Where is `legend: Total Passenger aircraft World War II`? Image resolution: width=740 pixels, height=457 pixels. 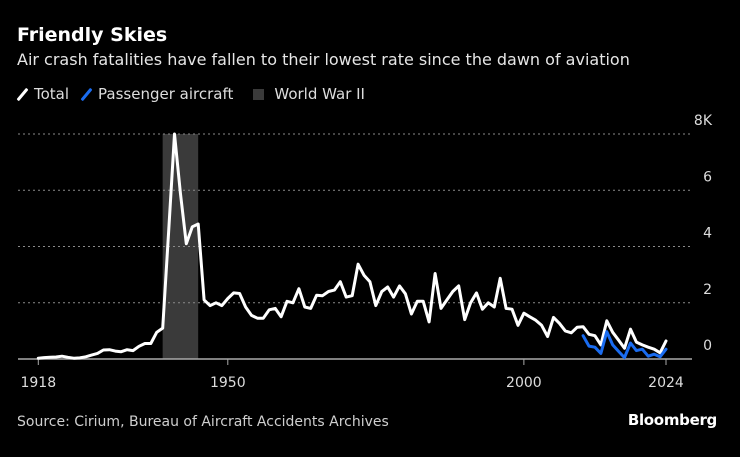 legend: Total Passenger aircraft World War II is located at coordinates (193, 94).